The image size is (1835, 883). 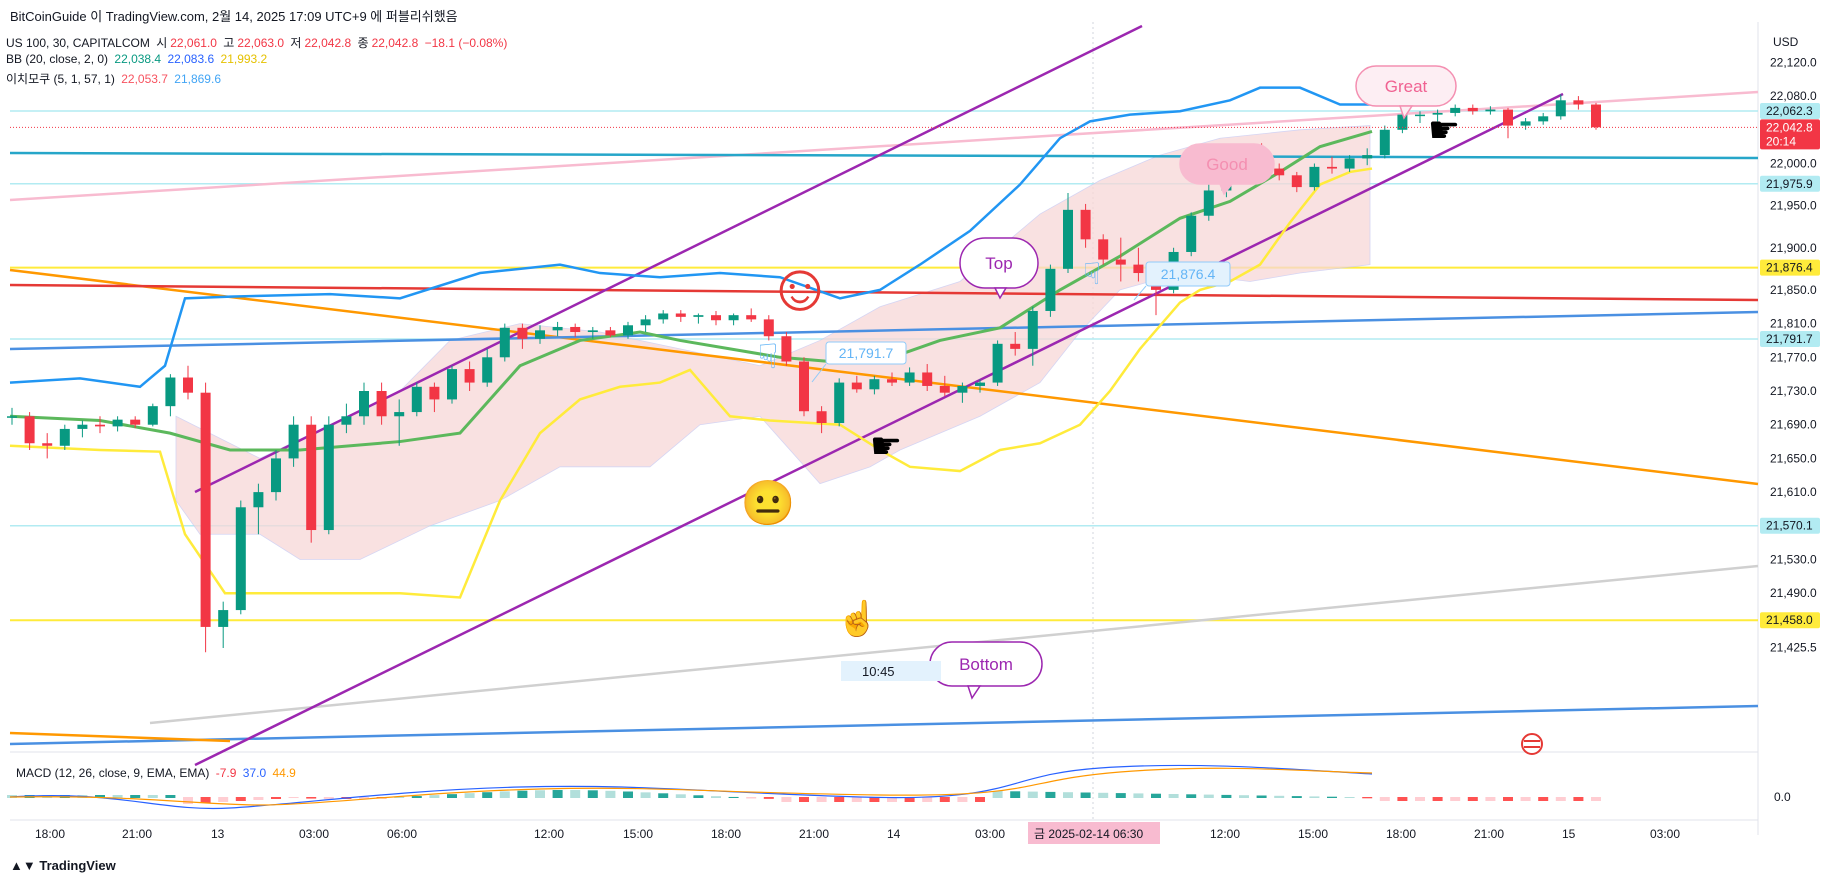 What do you see at coordinates (1532, 741) in the screenshot?
I see `us-flag-stripe` at bounding box center [1532, 741].